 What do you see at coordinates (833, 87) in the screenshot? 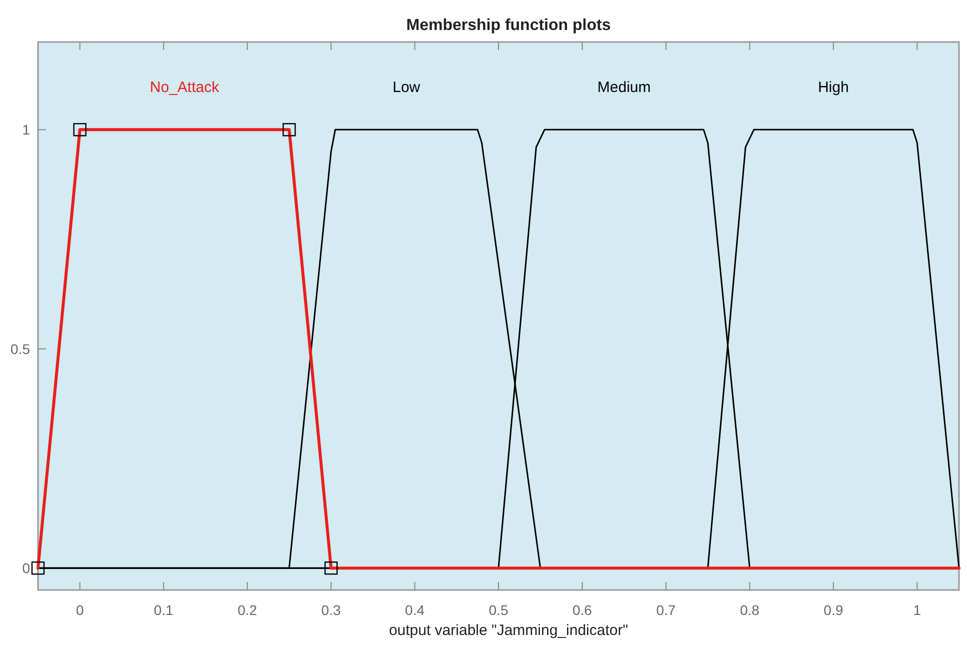
I see `text: High` at bounding box center [833, 87].